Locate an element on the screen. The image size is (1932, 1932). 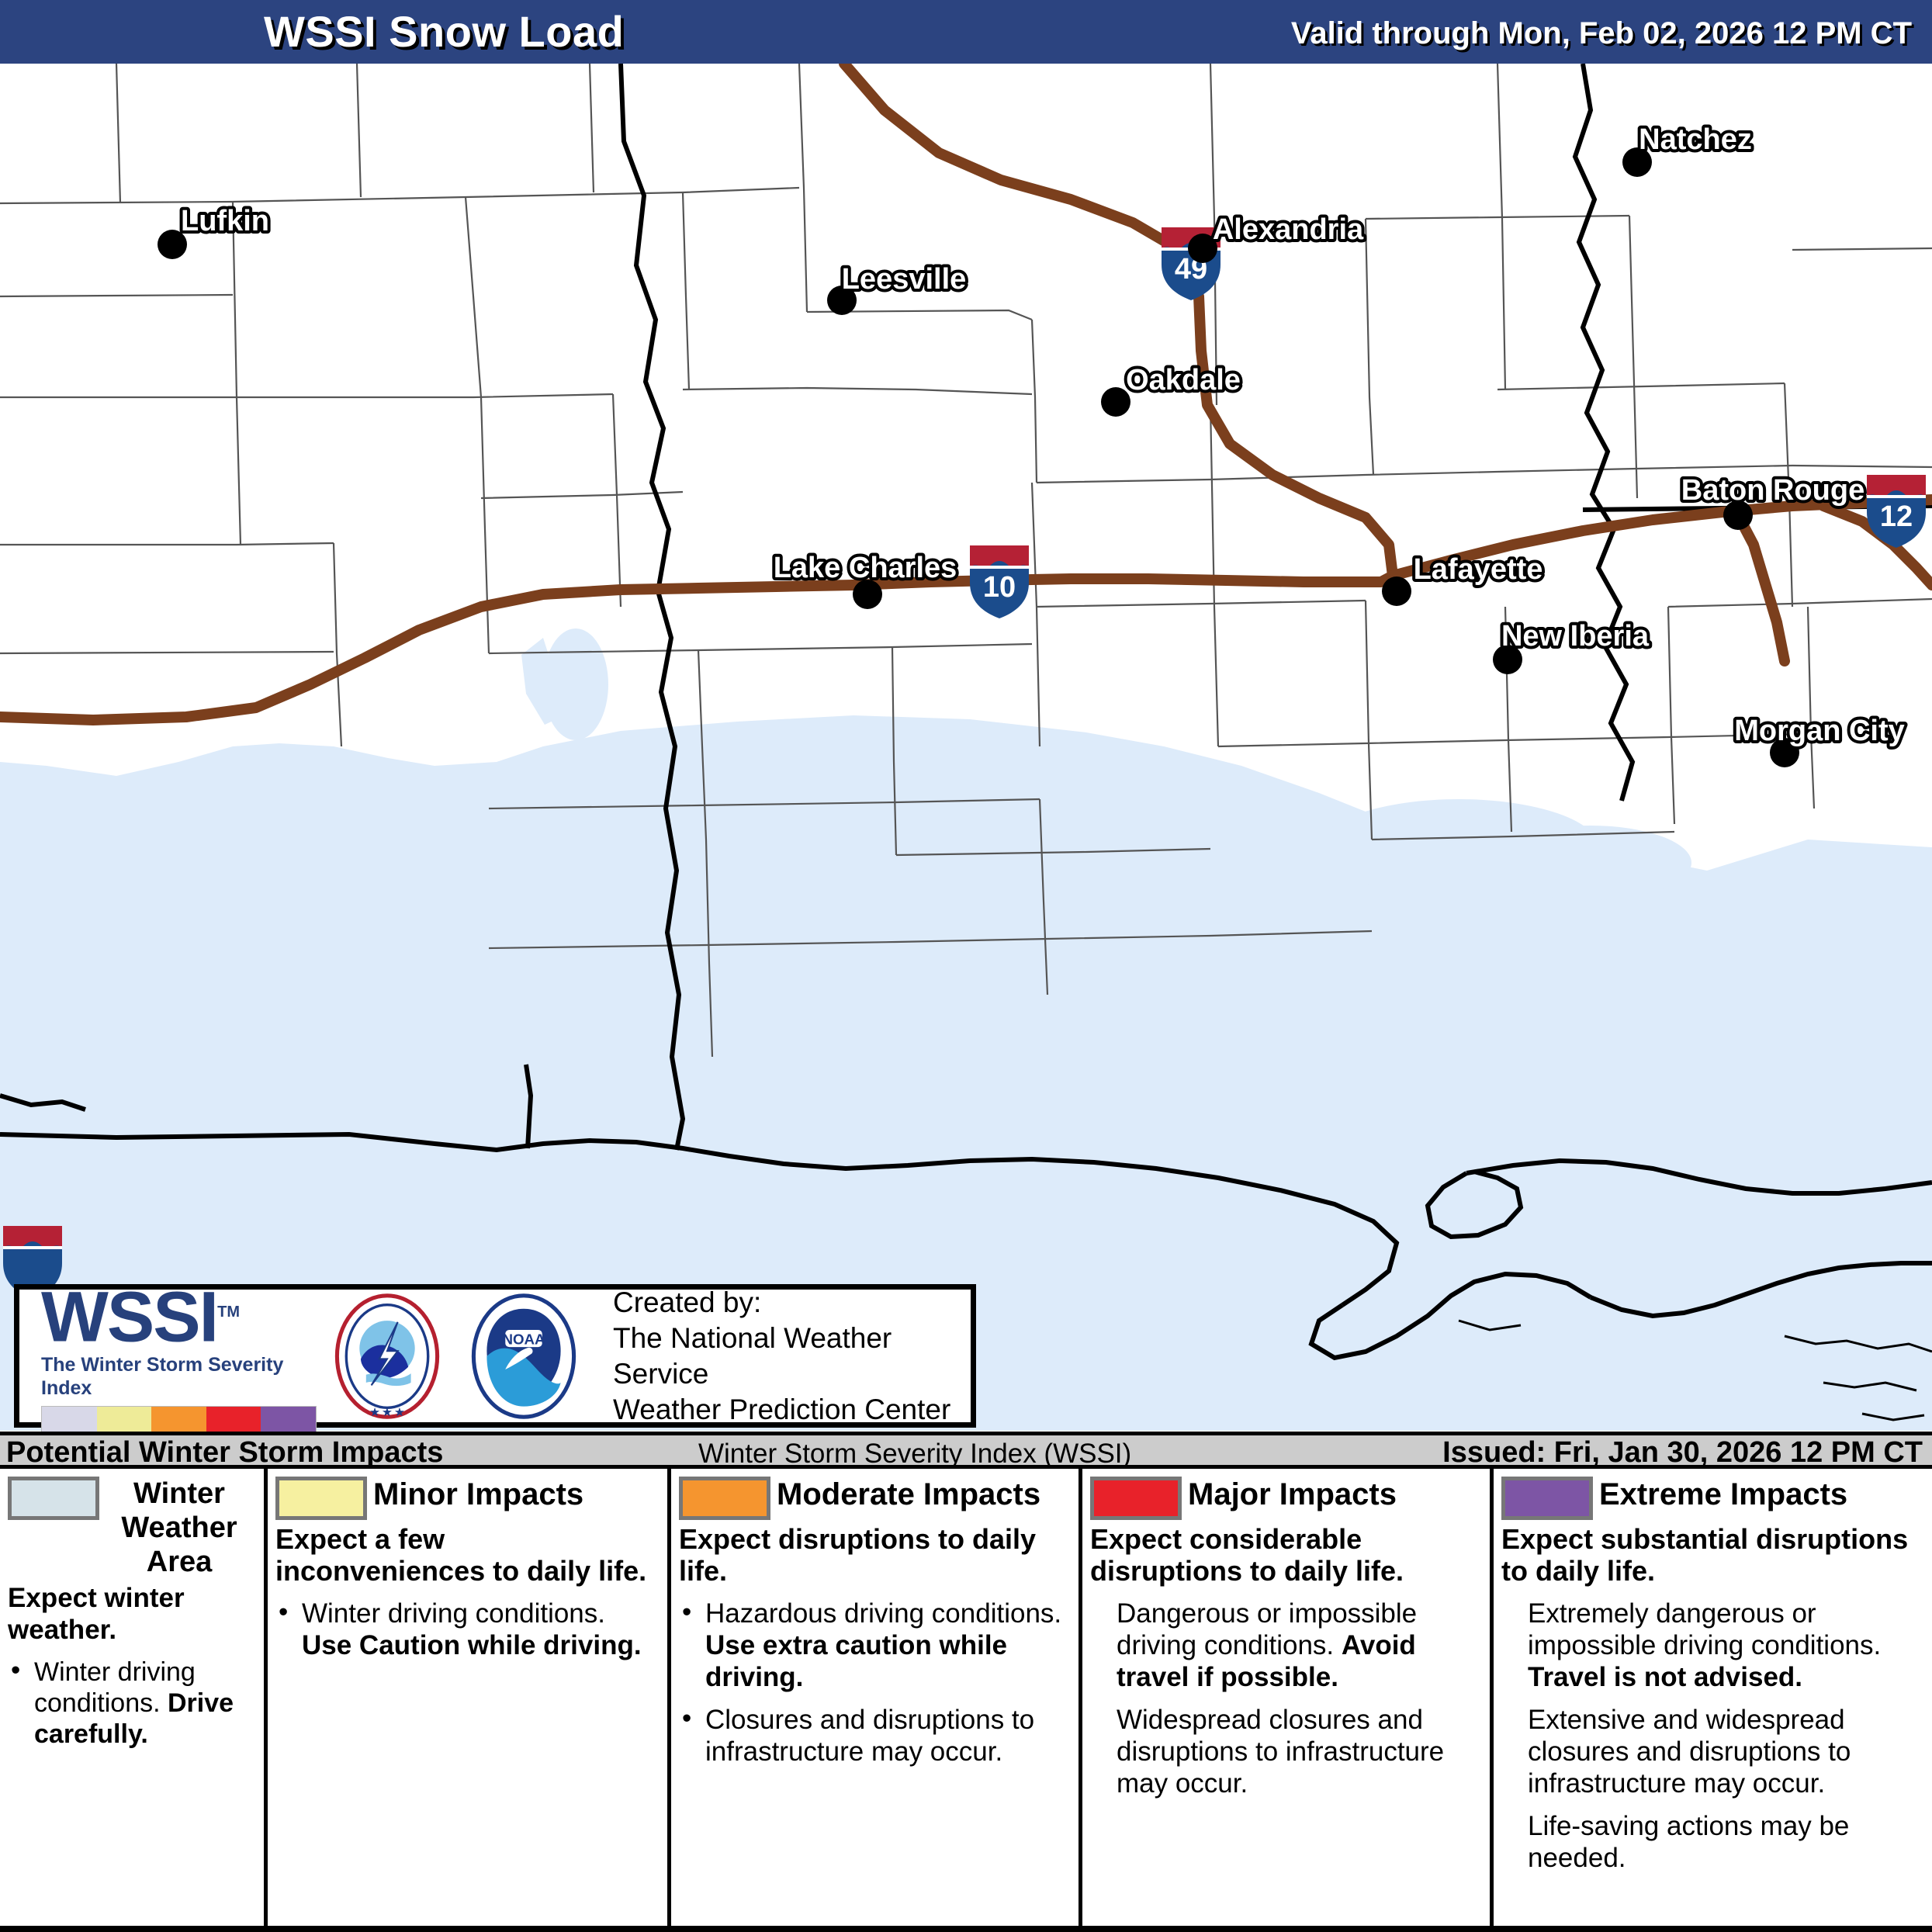
legend-item-text: Winter driving conditions. is located at coordinates (115, 1687).